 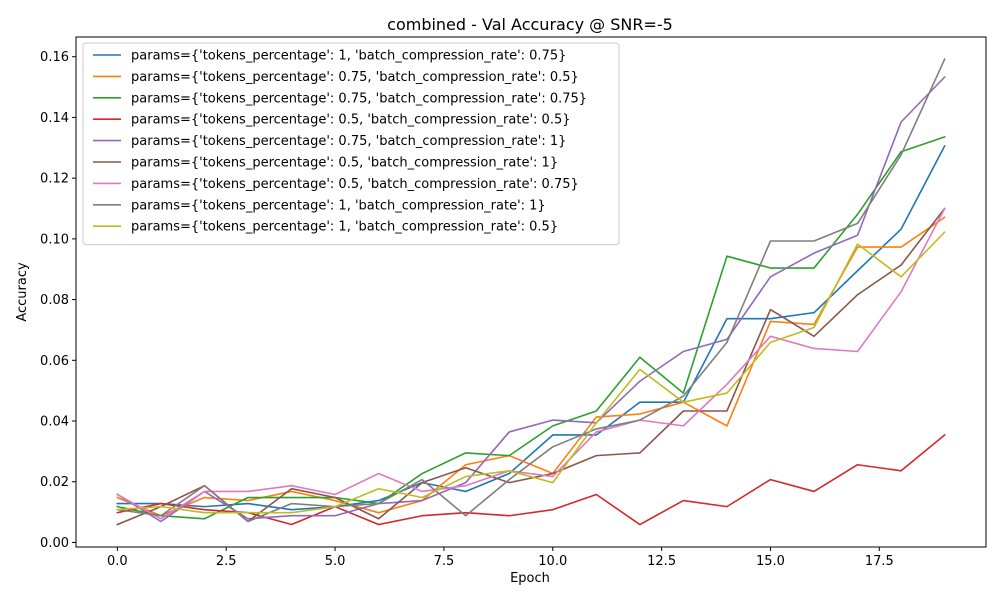 What do you see at coordinates (54, 300) in the screenshot?
I see `y-tick-label: 0.08` at bounding box center [54, 300].